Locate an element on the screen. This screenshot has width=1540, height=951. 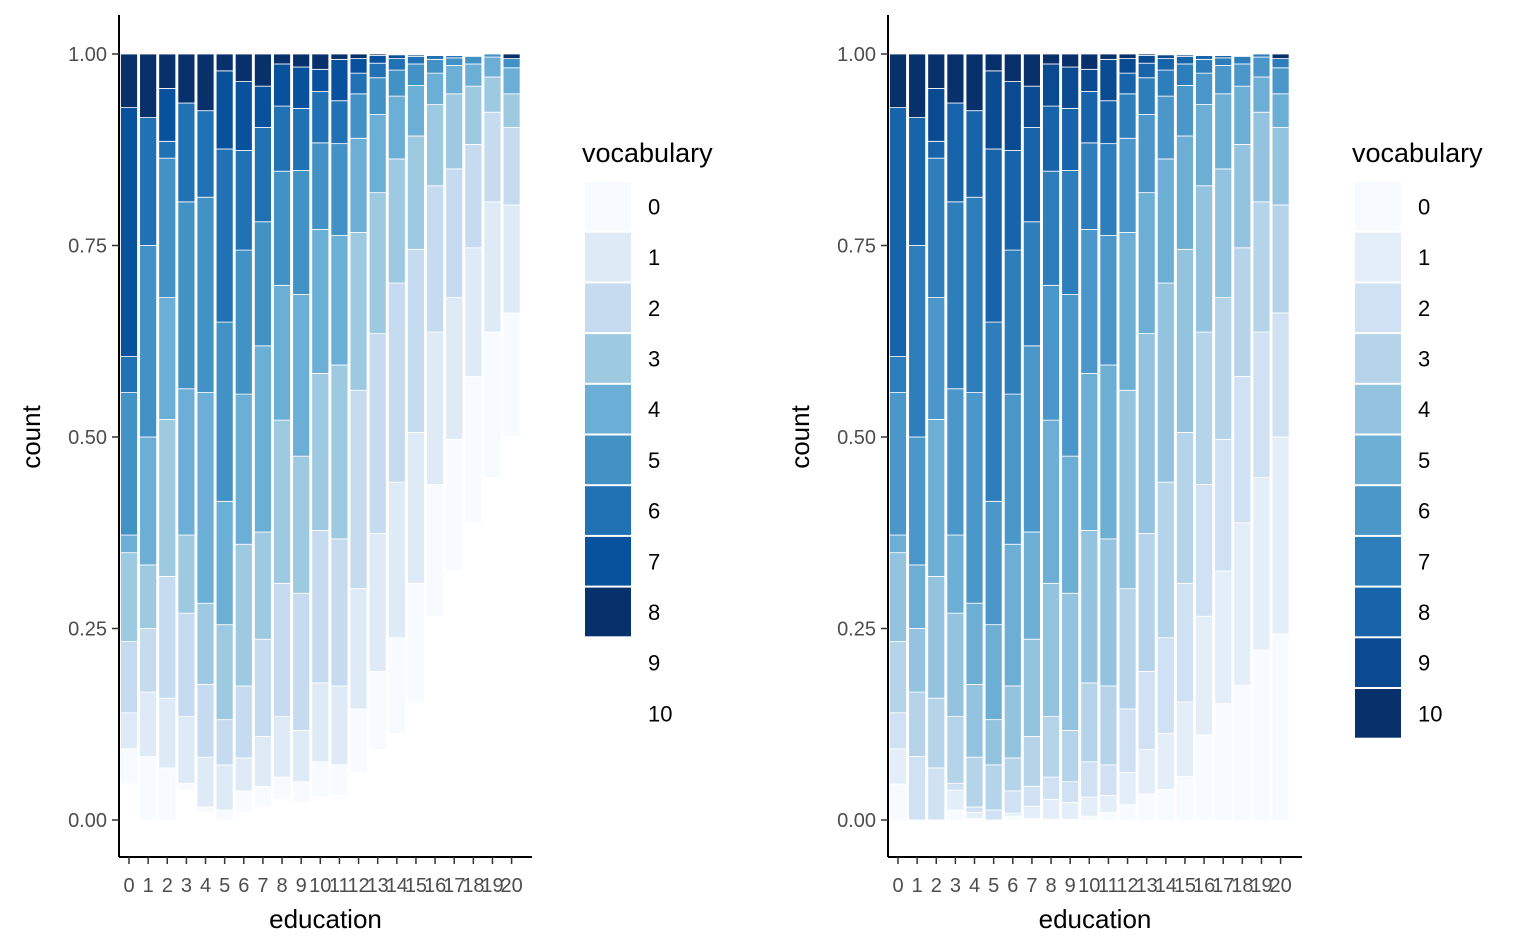
bar-segment-x2-level0 is located at coordinates (167, 794).